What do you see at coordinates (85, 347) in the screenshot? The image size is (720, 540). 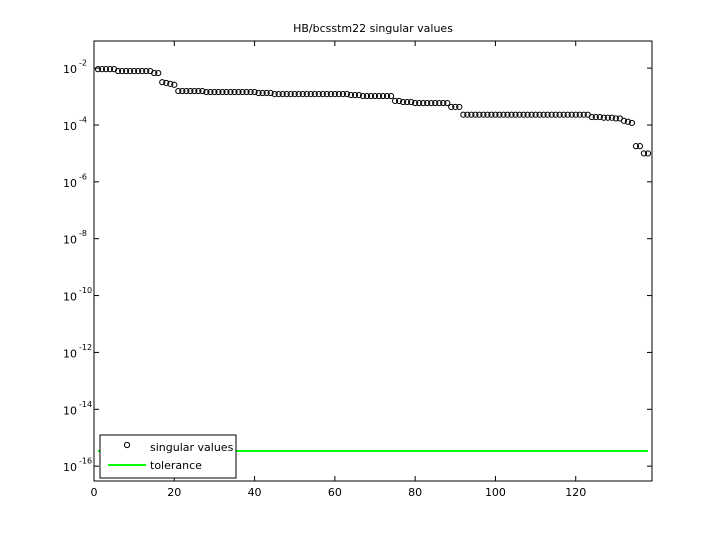 I see `y-tick-exponent: -12` at bounding box center [85, 347].